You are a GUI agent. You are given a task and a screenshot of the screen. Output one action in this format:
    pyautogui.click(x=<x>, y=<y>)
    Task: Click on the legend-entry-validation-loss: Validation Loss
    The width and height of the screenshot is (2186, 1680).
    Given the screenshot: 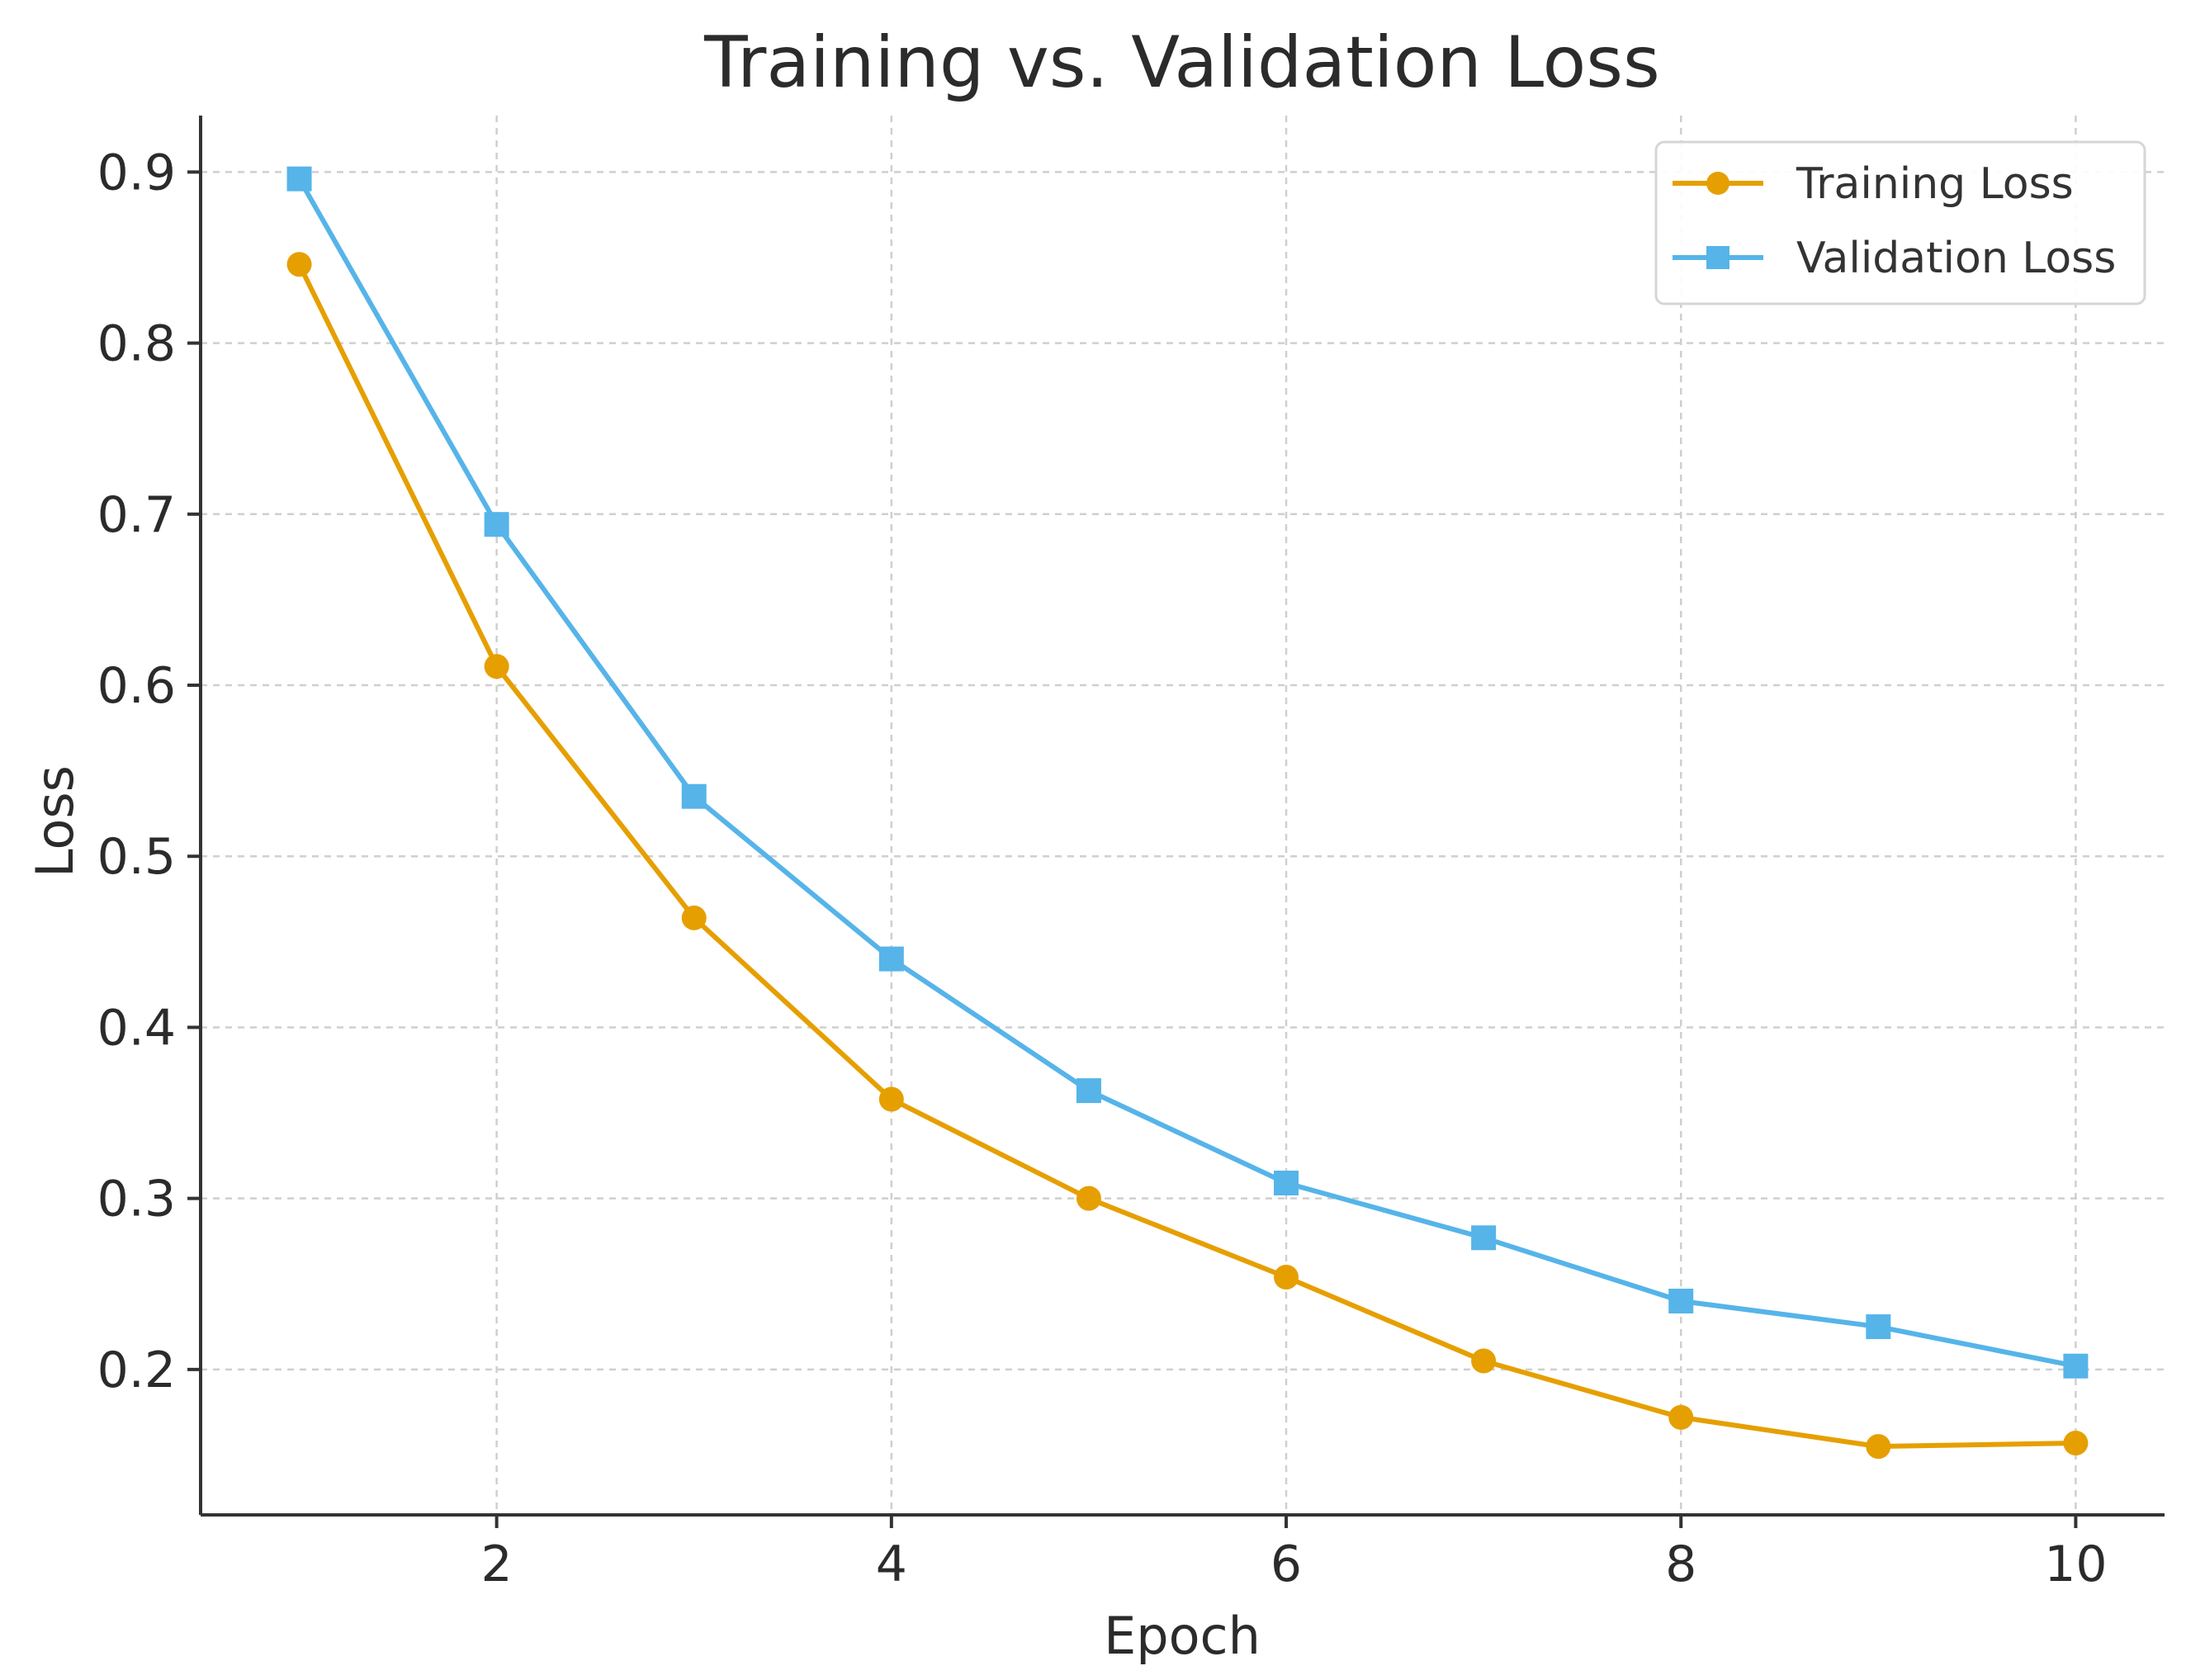 What is the action you would take?
    pyautogui.click(x=1895, y=258)
    